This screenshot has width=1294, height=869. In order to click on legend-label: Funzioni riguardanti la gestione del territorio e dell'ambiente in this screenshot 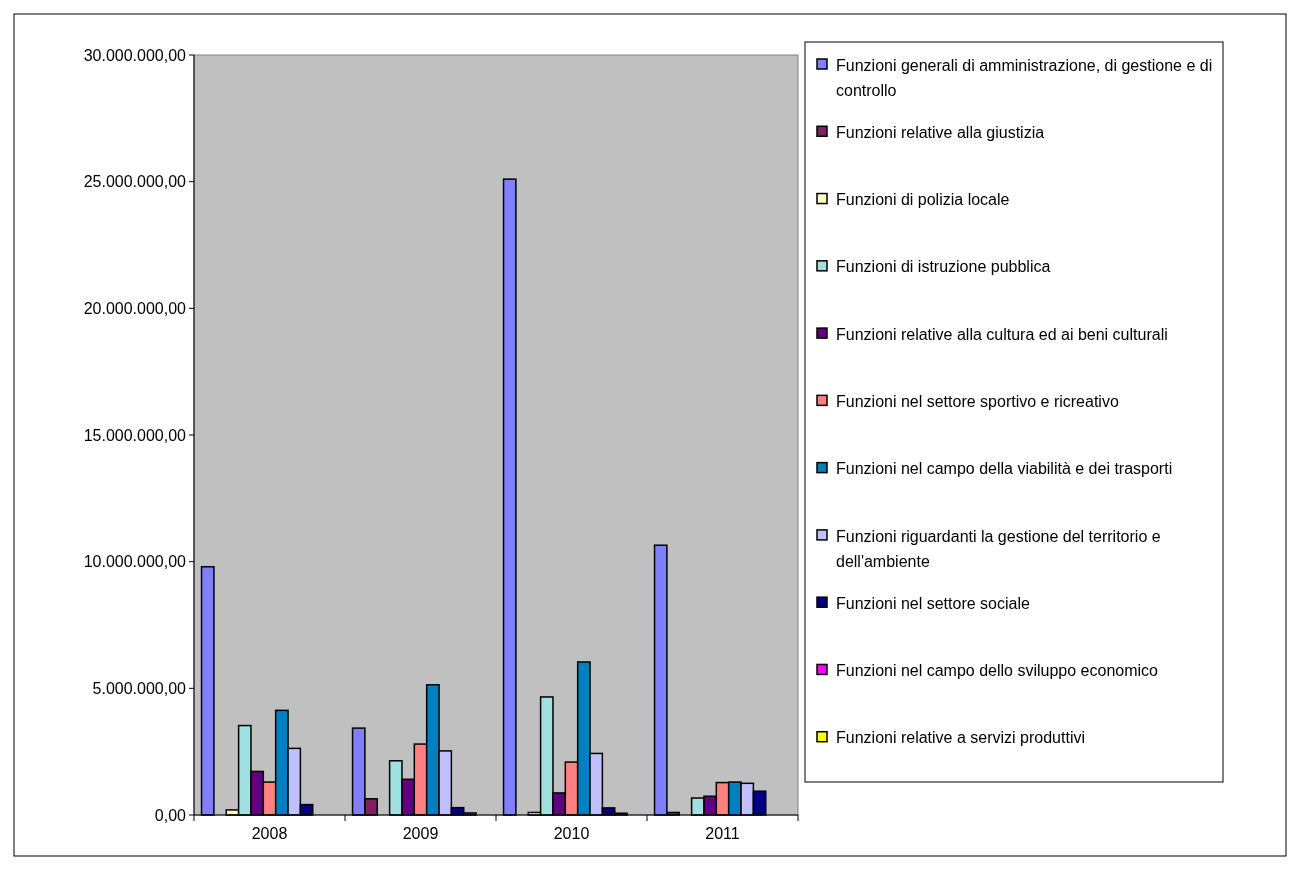, I will do `click(998, 549)`.